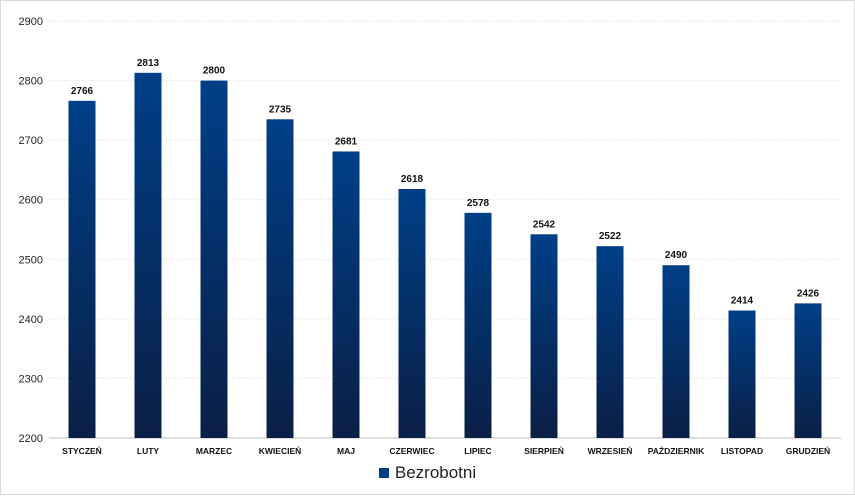  I want to click on data-label: 2681, so click(346, 141).